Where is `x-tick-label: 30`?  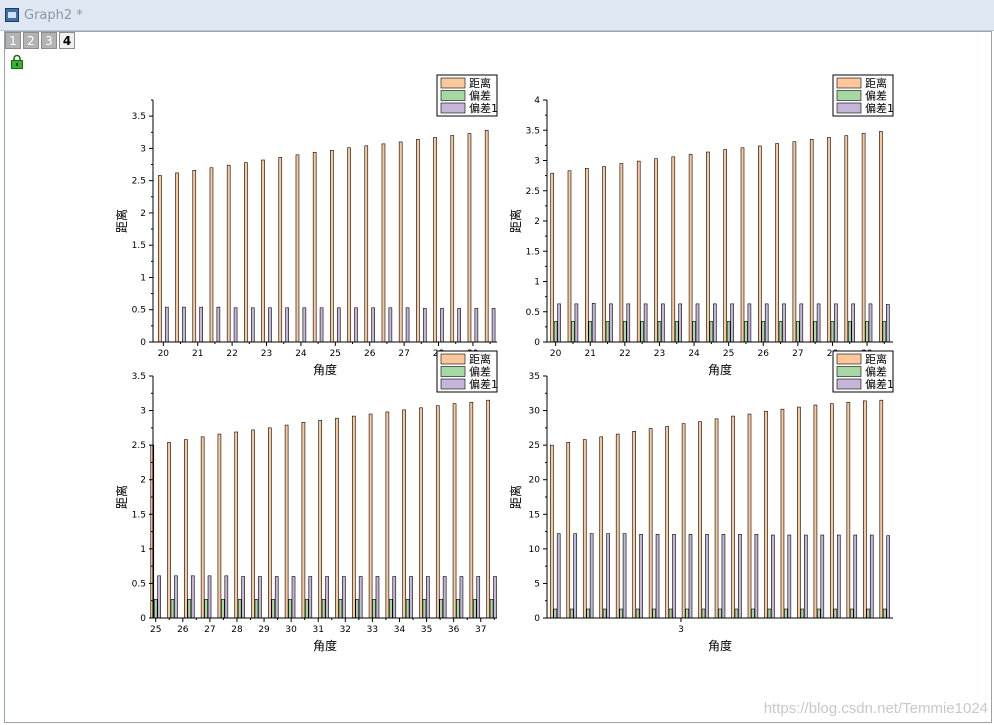 x-tick-label: 30 is located at coordinates (291, 630).